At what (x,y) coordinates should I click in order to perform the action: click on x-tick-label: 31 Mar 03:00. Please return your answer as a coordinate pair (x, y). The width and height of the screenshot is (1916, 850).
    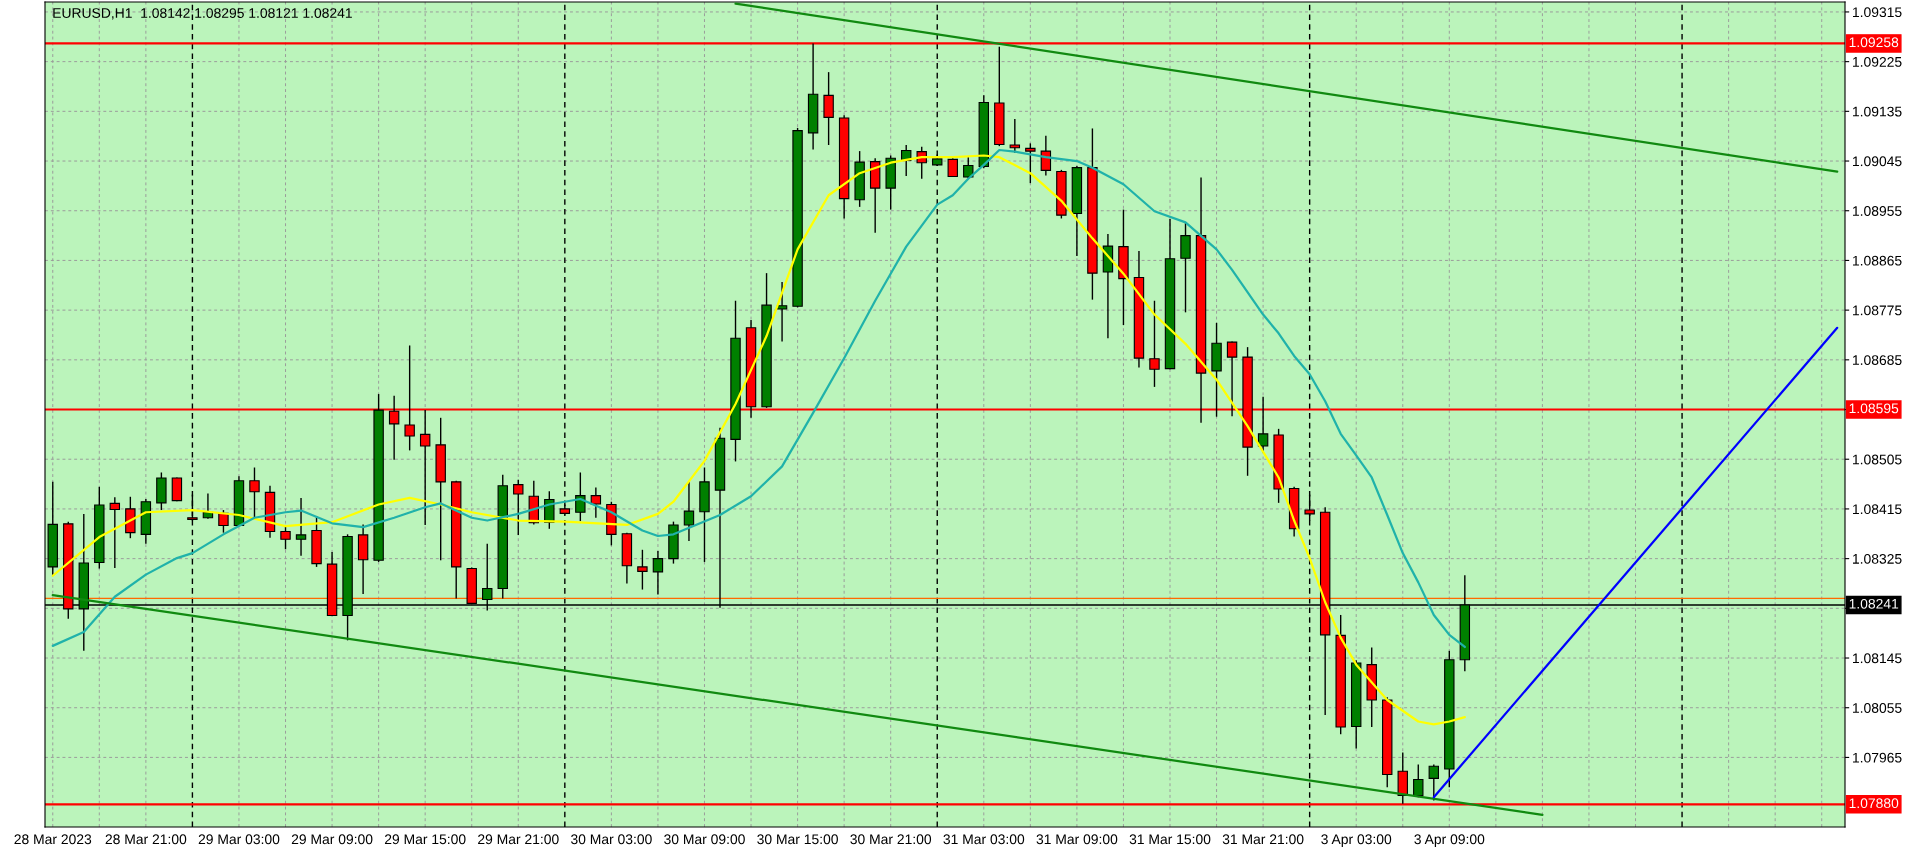
    Looking at the image, I should click on (984, 839).